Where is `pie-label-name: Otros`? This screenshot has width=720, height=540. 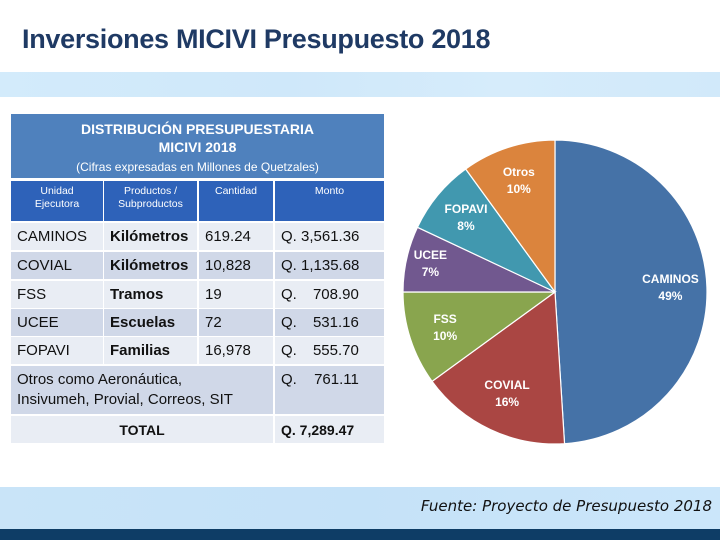
pie-label-name: Otros is located at coordinates (518, 171).